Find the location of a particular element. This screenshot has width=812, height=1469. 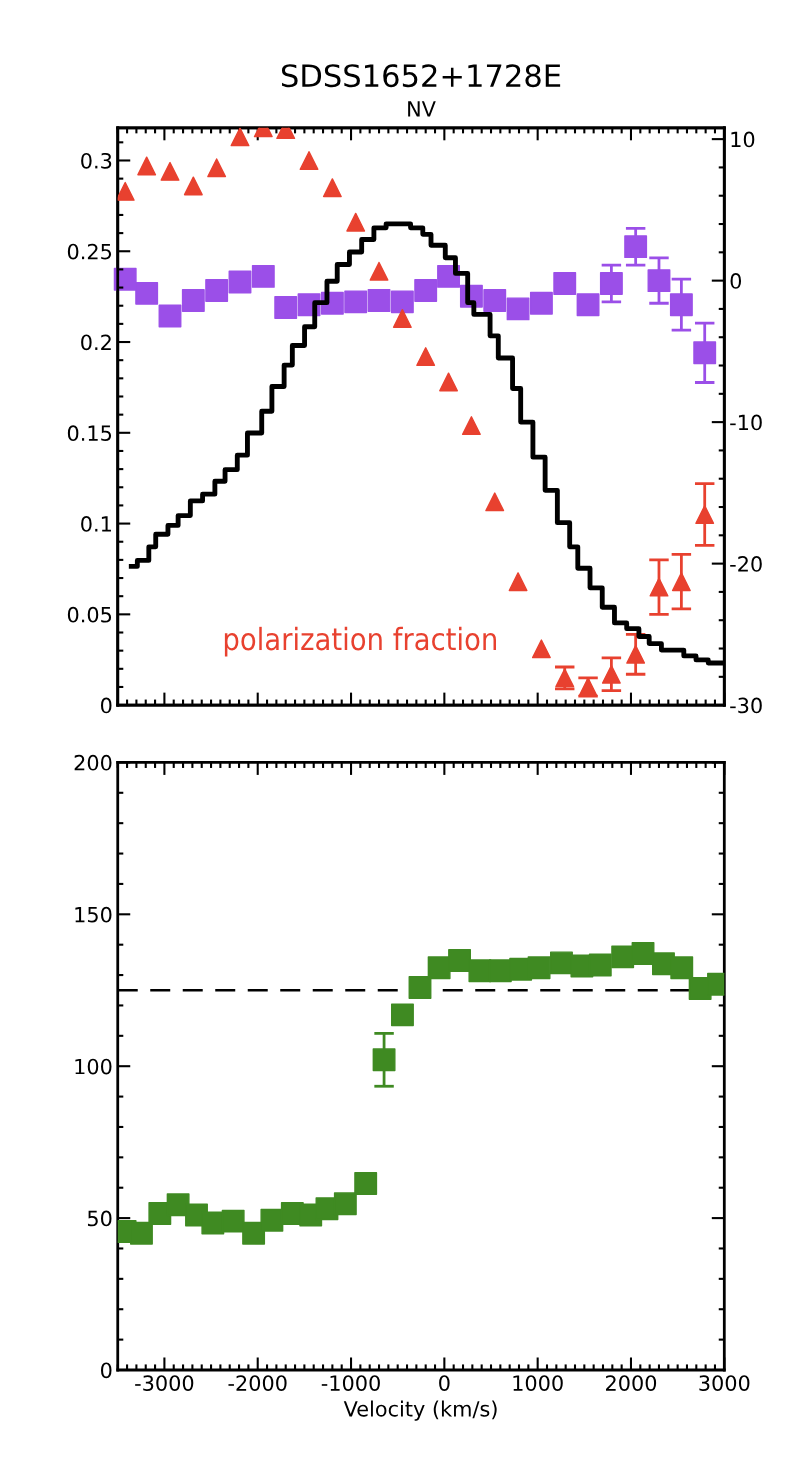

x-tick-label: -3000 is located at coordinates (164, 1383).